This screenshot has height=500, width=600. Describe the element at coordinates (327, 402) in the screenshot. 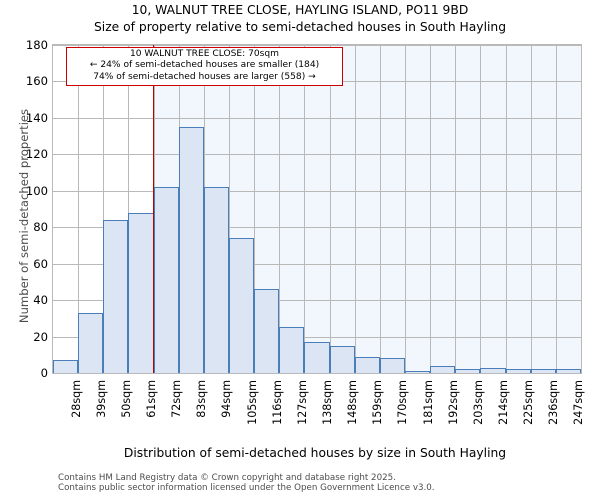

I see `x-tick-label: 138sqm` at that location.